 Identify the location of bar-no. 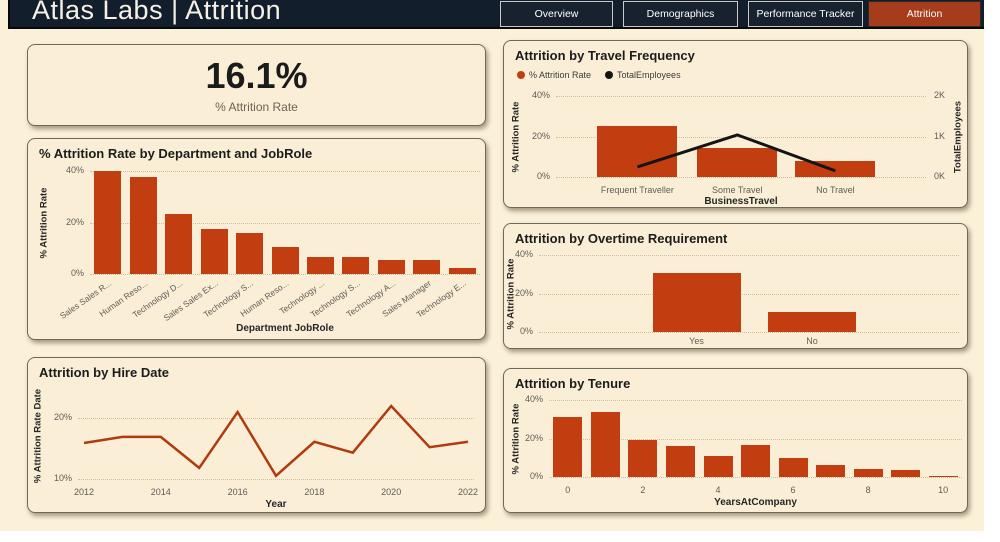
(812, 321).